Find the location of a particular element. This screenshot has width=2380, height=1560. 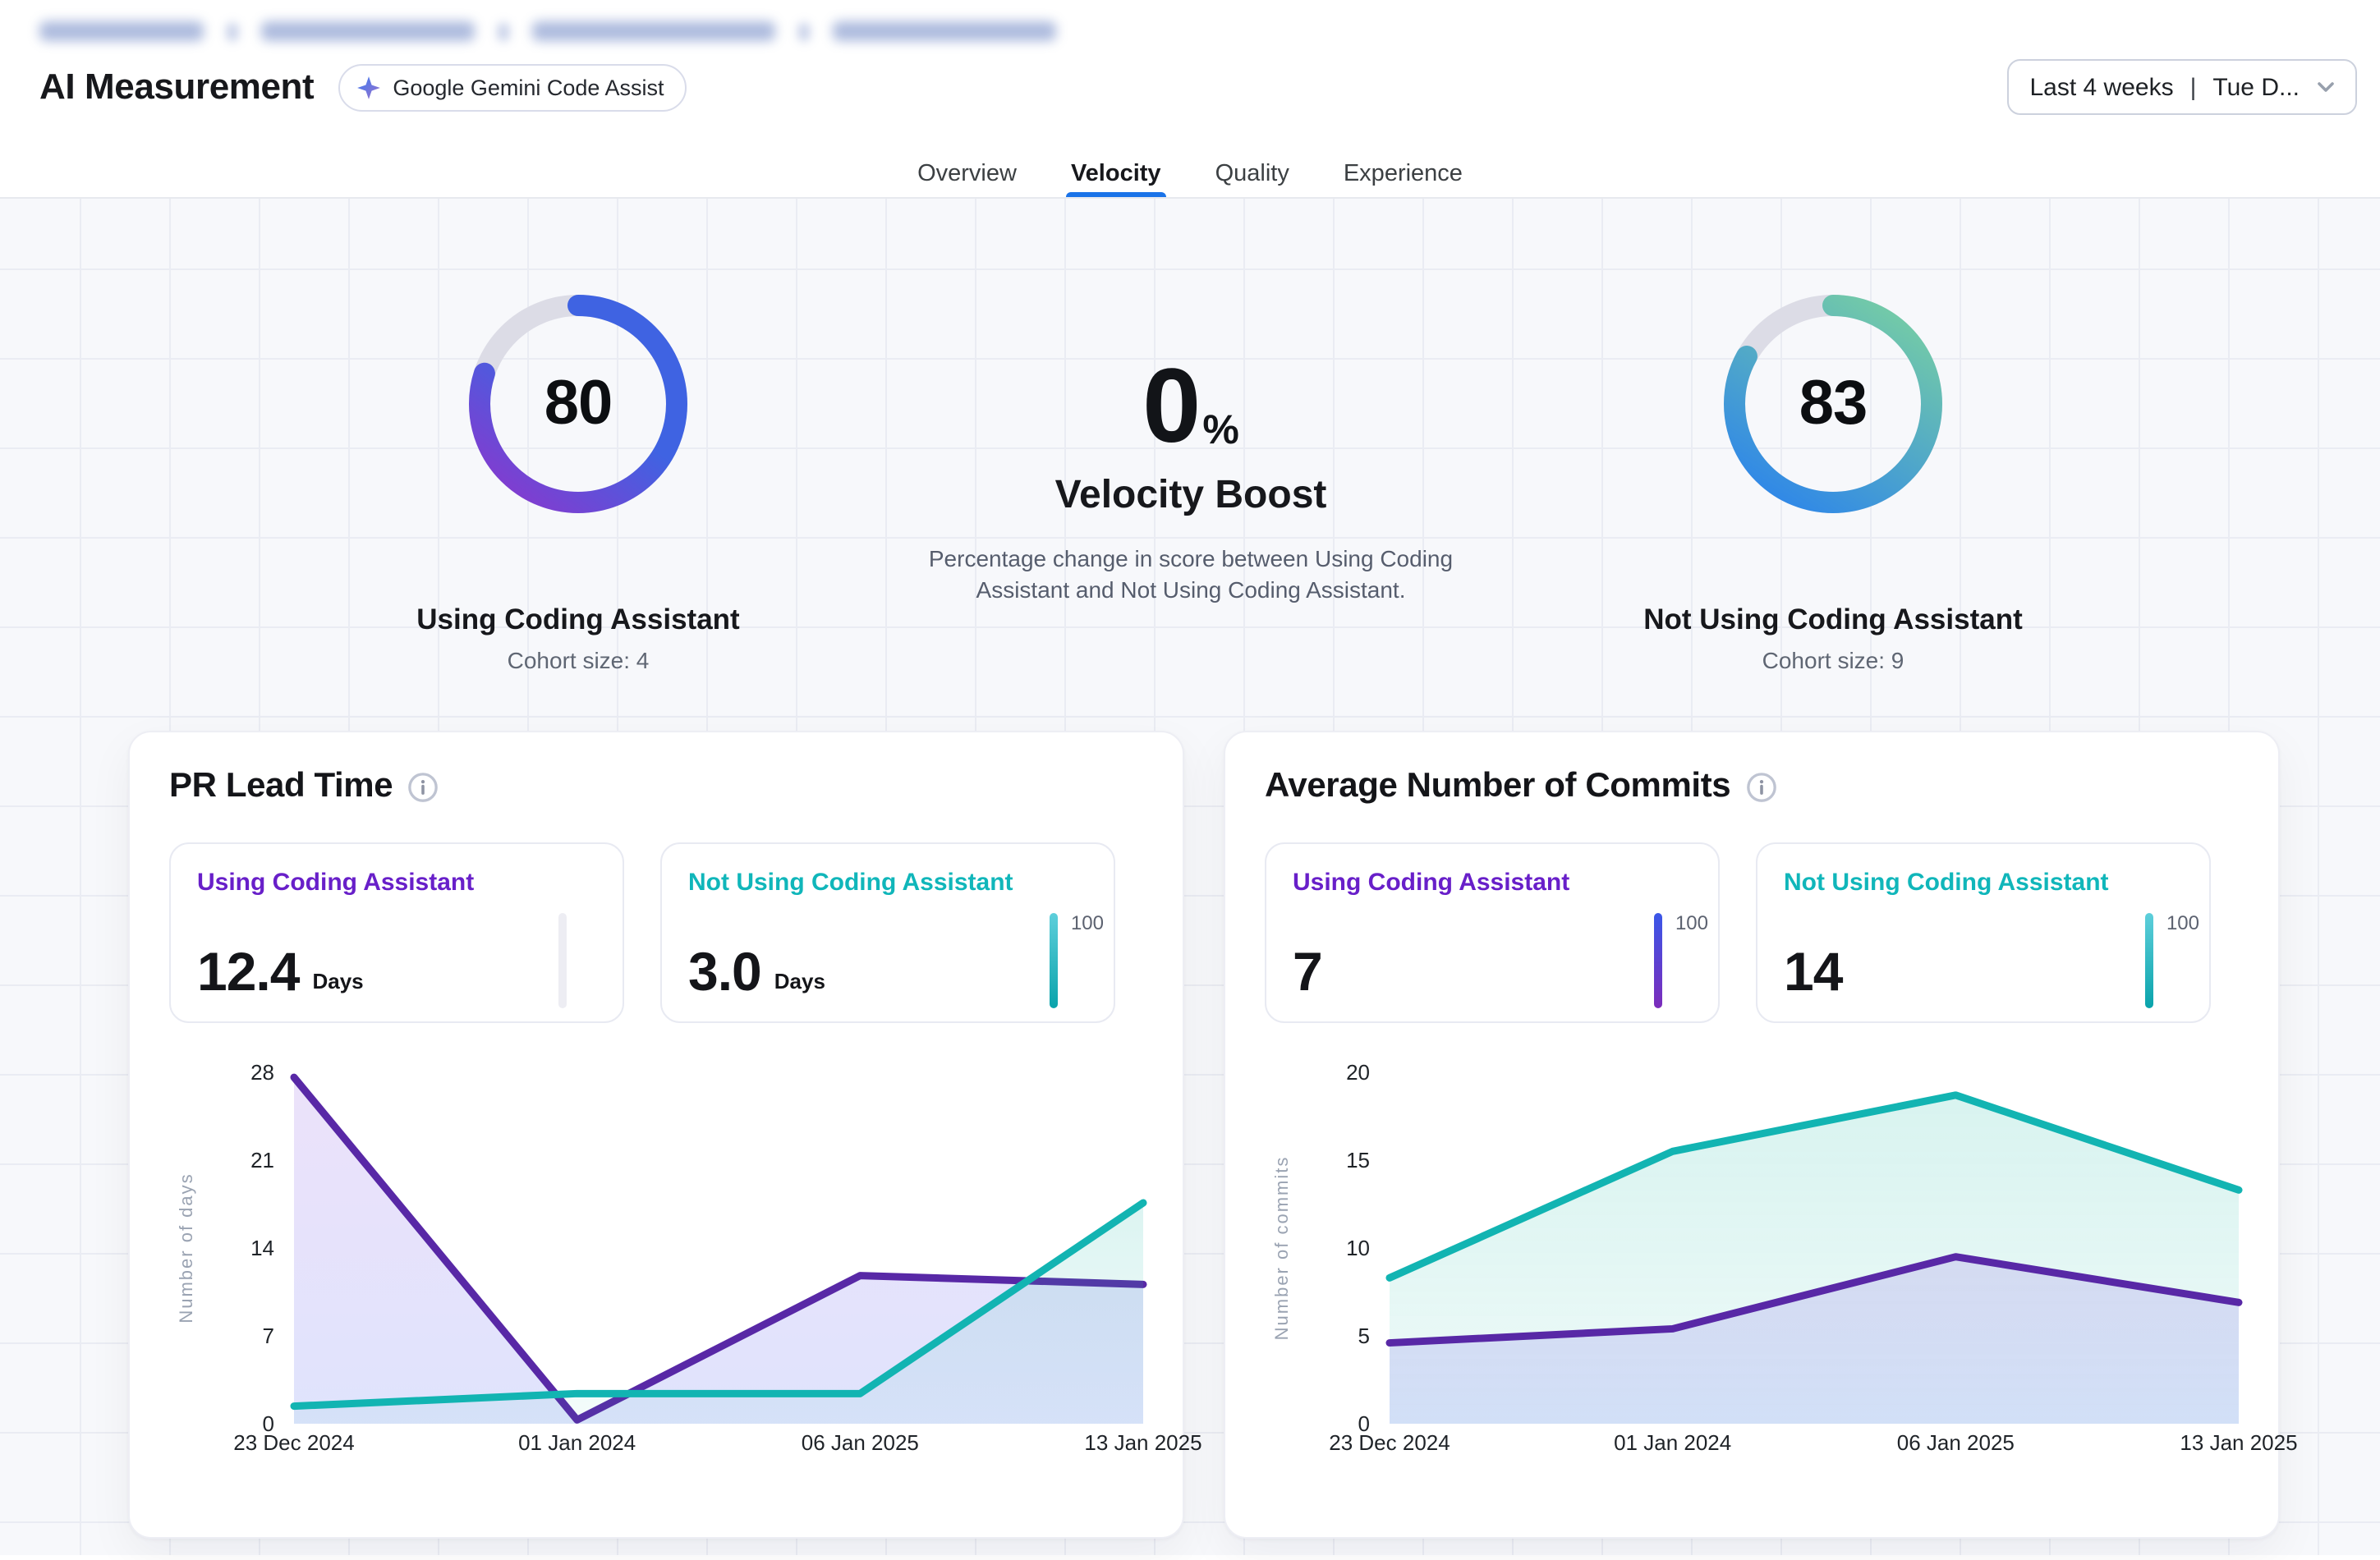

stat-value: 3.0 is located at coordinates (725, 971).